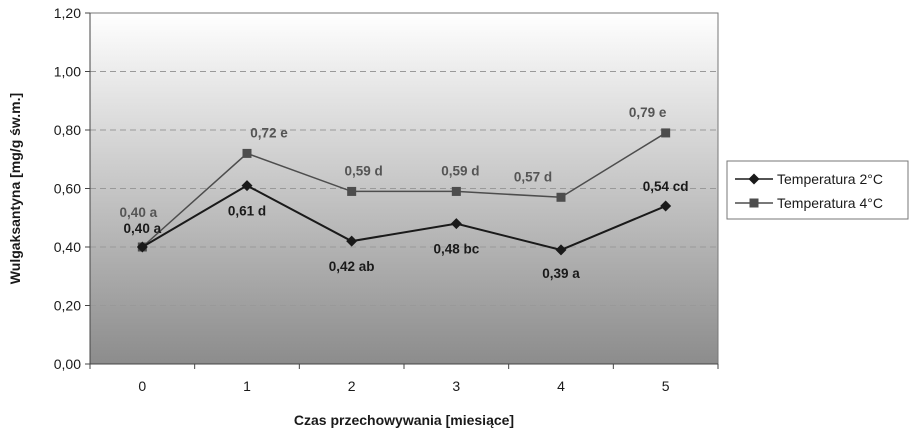 The height and width of the screenshot is (433, 910). I want to click on y-tick-label: 1,00, so click(67, 72).